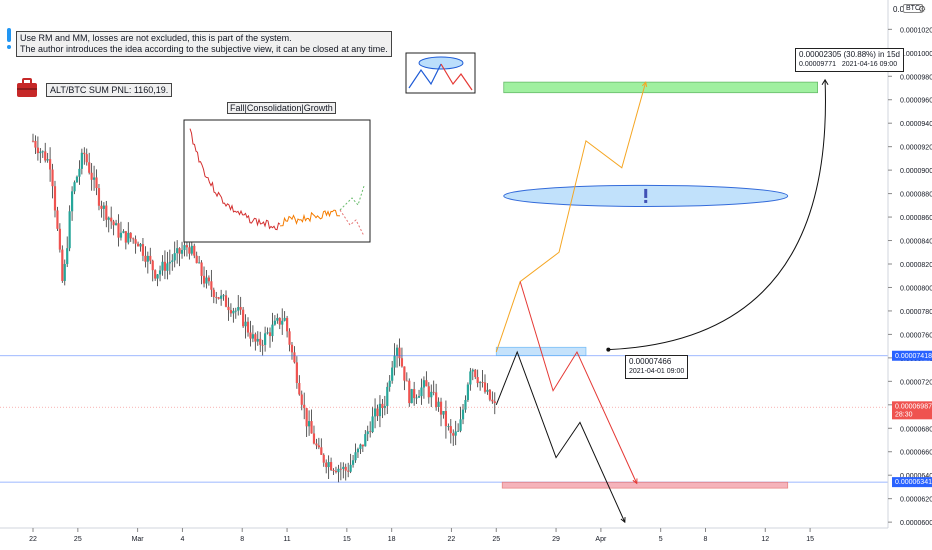  Describe the element at coordinates (913, 8) in the screenshot. I see `currency-badge: BTC` at that location.